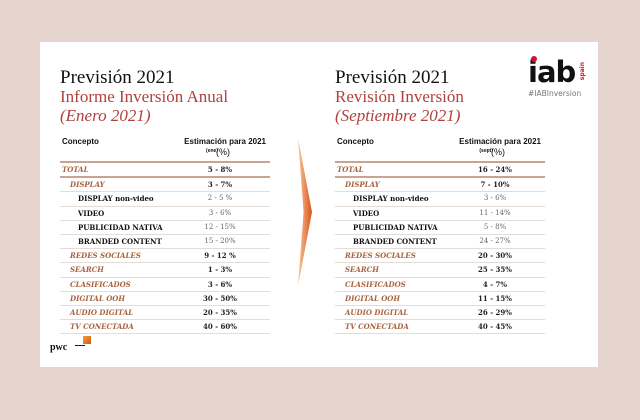 This screenshot has height=420, width=640. Describe the element at coordinates (399, 96) in the screenshot. I see `right-subtitle: Revisión Inversión` at that location.